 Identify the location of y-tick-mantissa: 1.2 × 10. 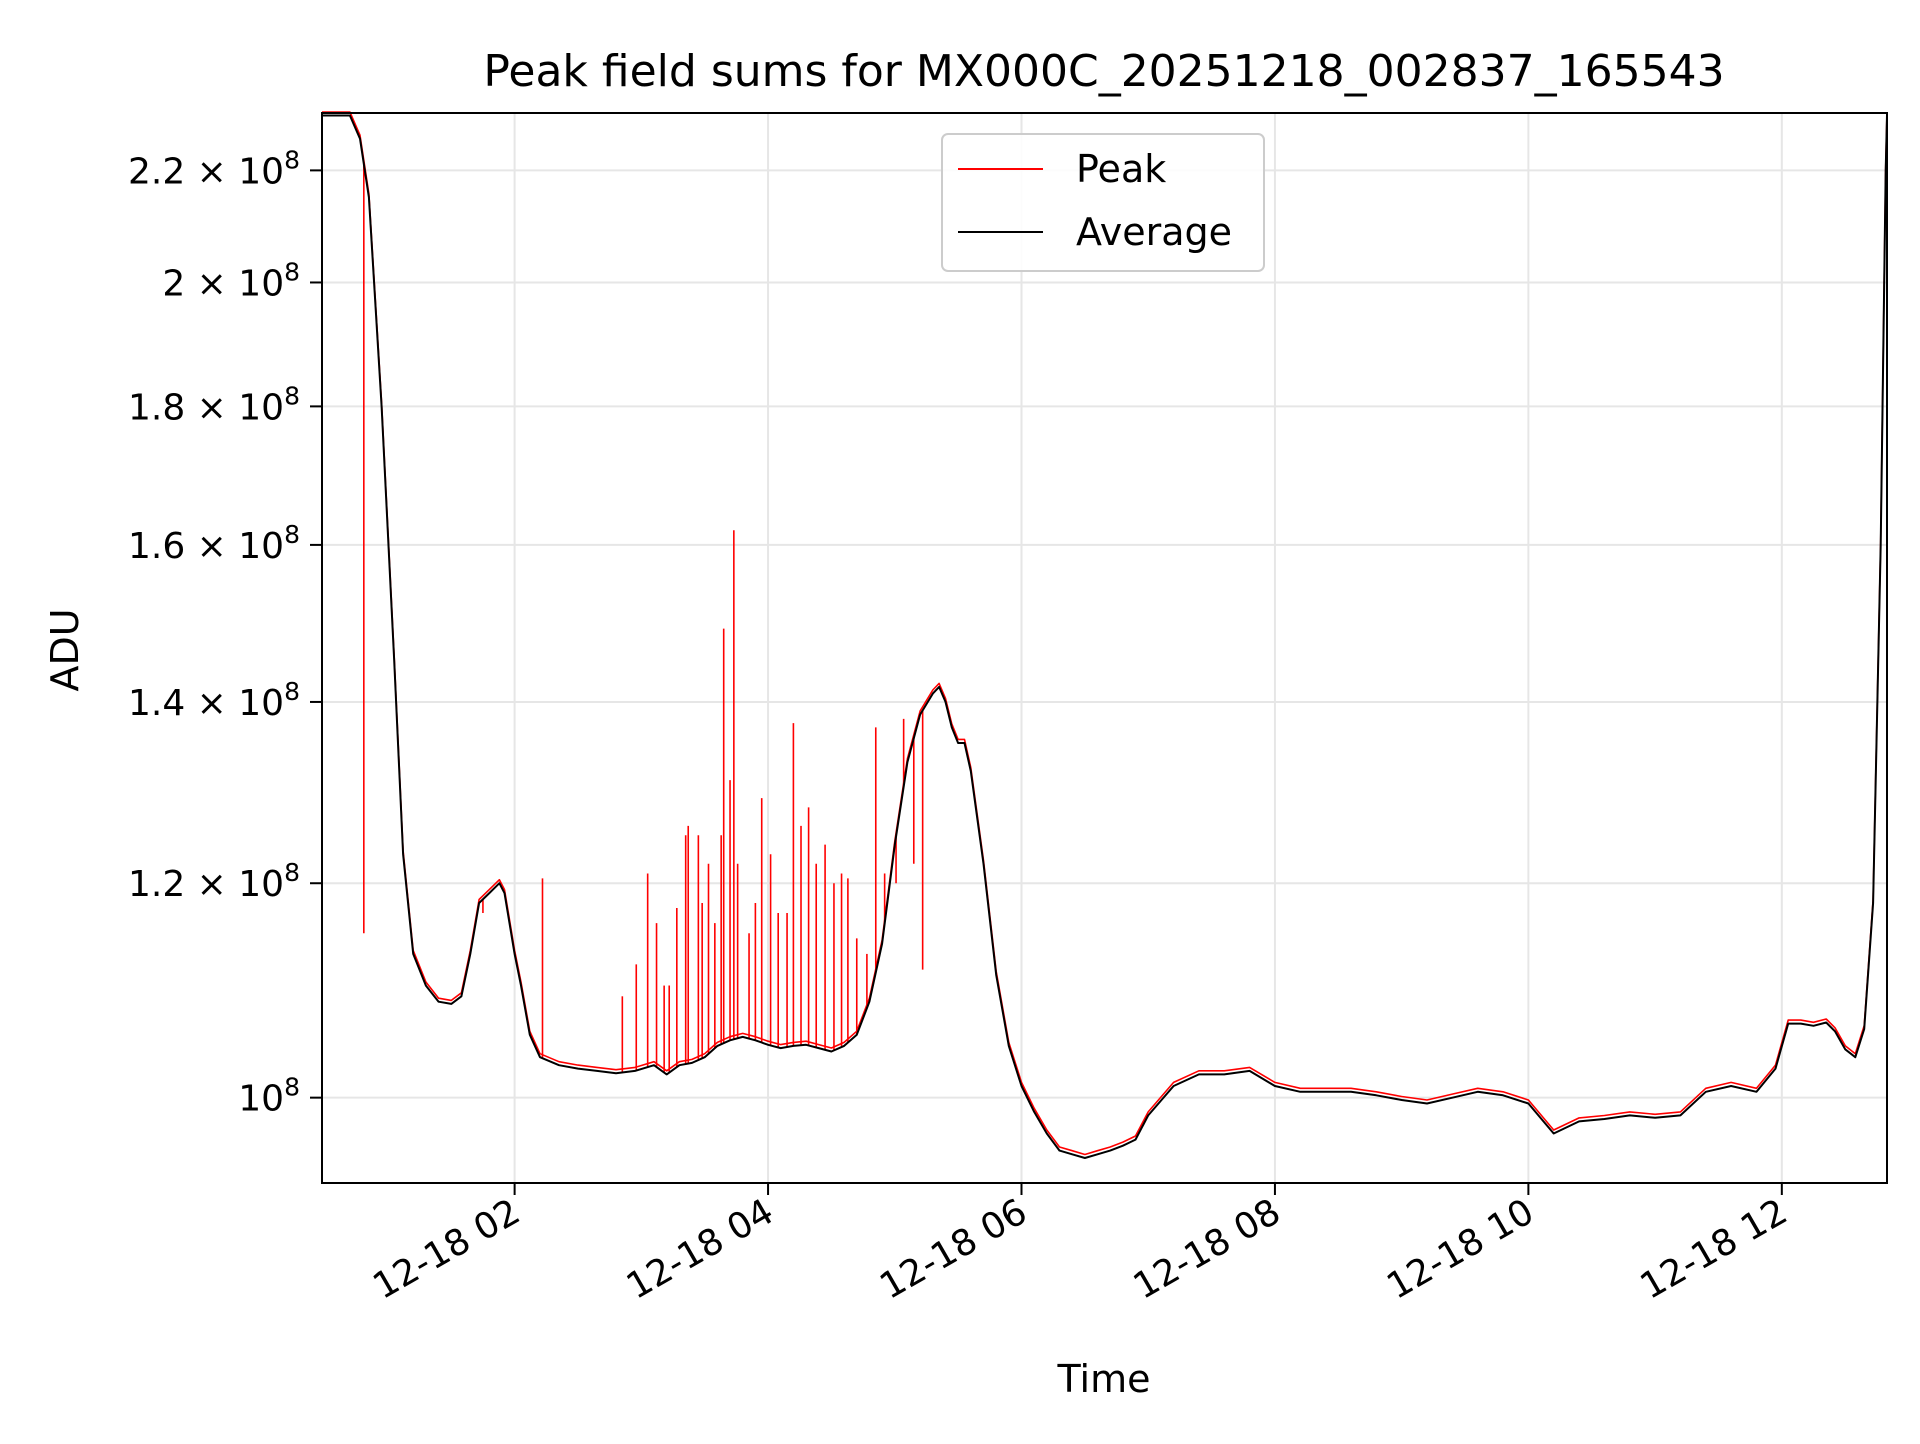
(206, 884).